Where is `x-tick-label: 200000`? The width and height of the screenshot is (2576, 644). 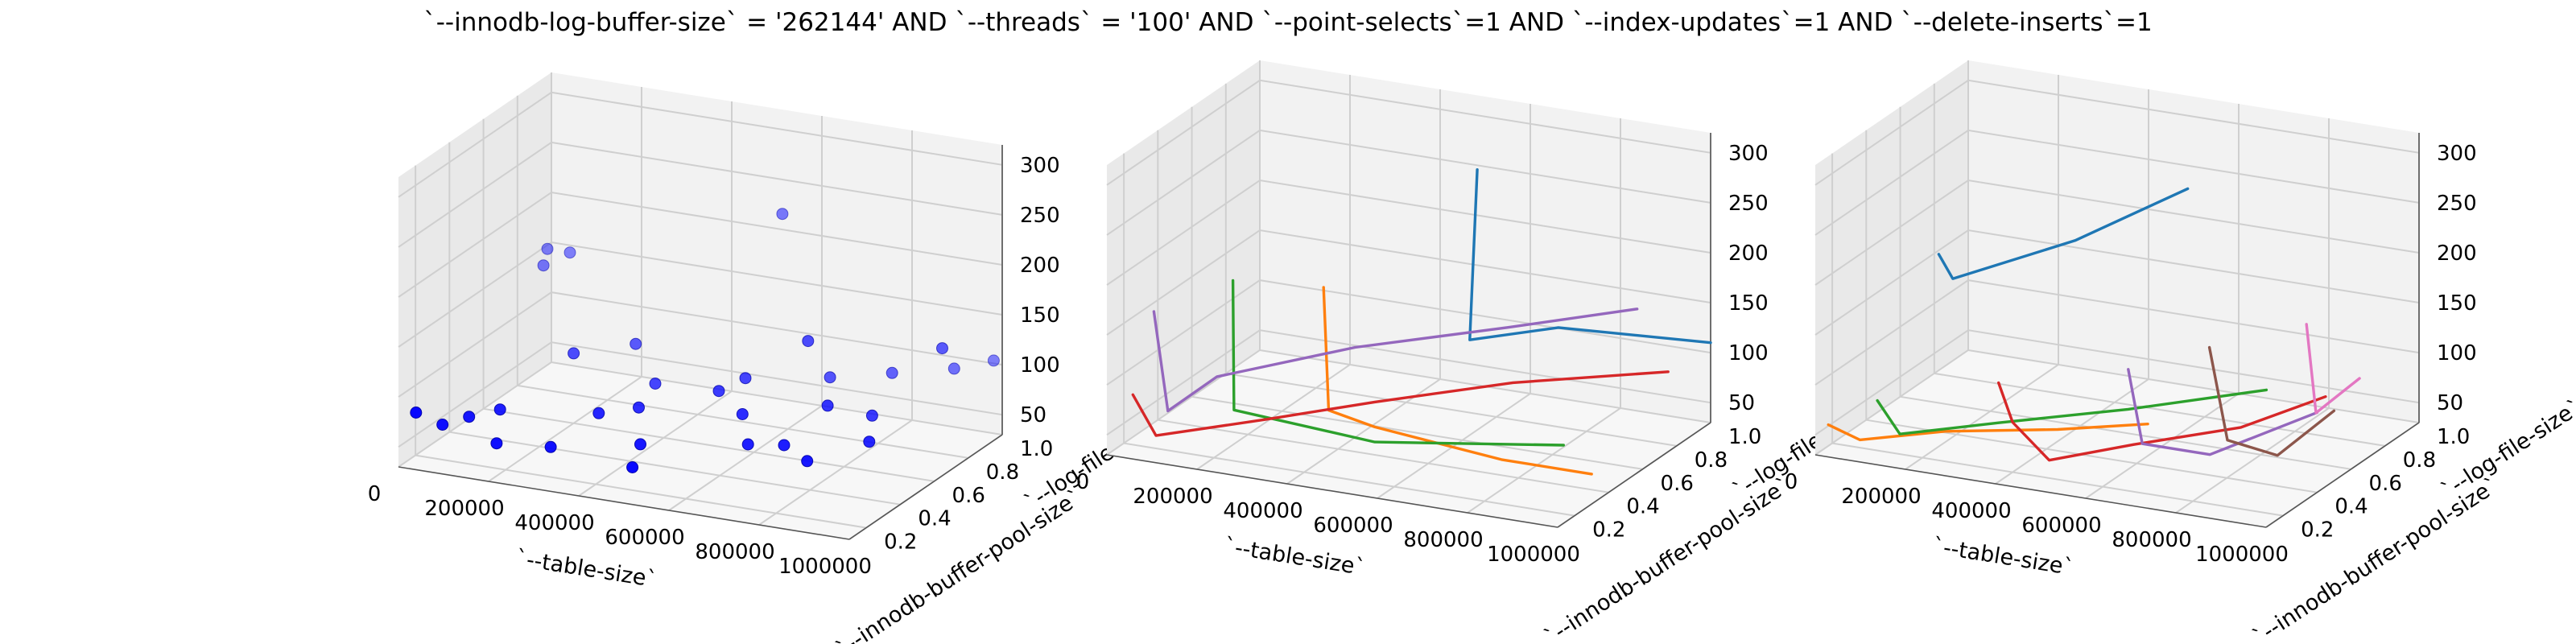
x-tick-label: 200000 is located at coordinates (464, 509).